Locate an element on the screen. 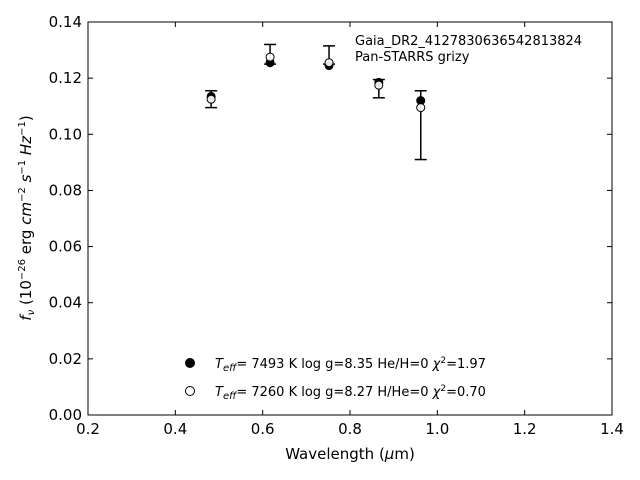  y-tick-label: 0.12 is located at coordinates (65, 78).